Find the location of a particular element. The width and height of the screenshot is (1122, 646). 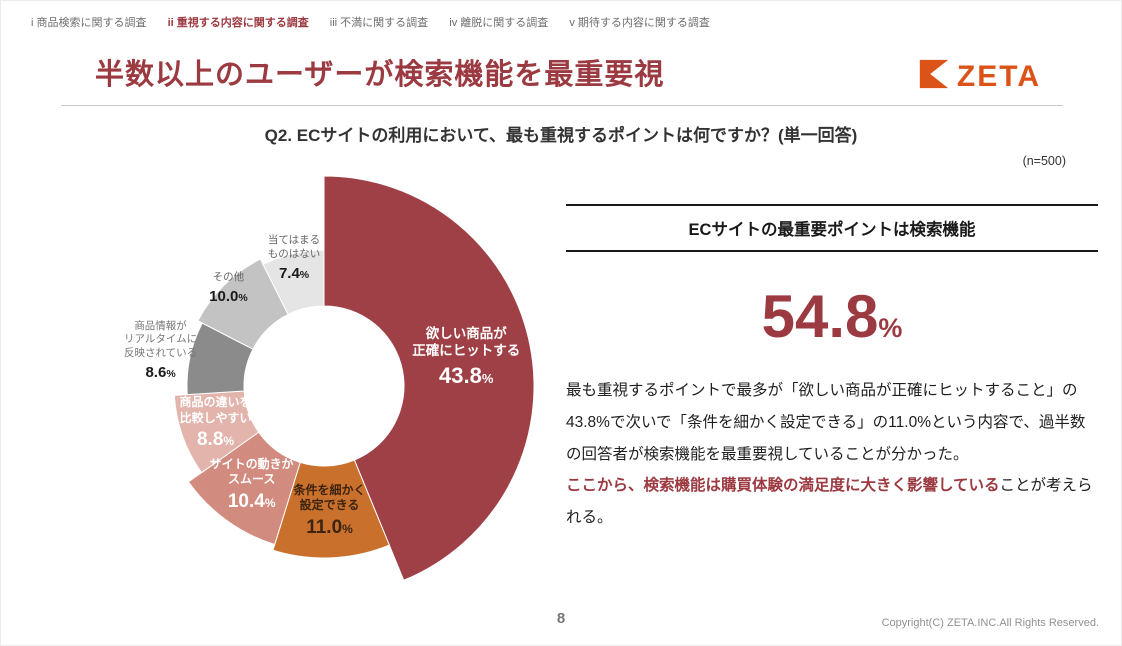

stat-value: 54.8% is located at coordinates (832, 316).